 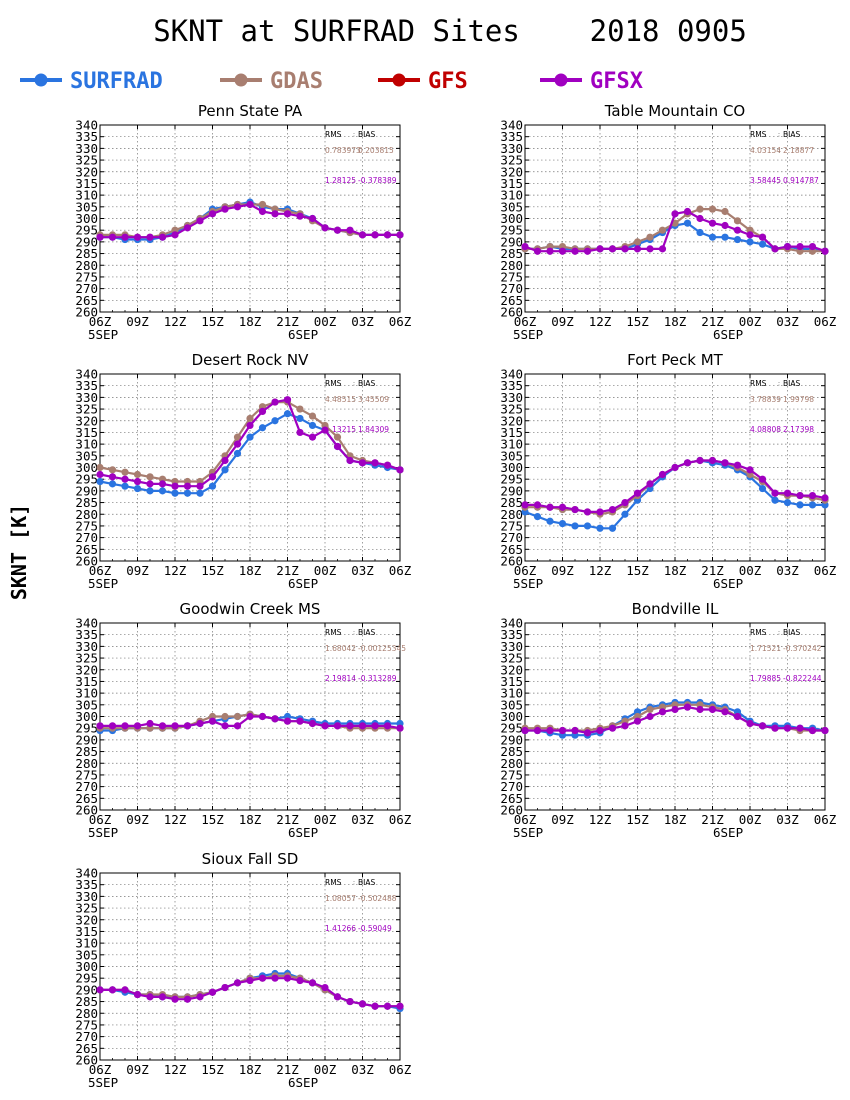 I want to click on y-tick-label: 300, so click(x=86, y=716).